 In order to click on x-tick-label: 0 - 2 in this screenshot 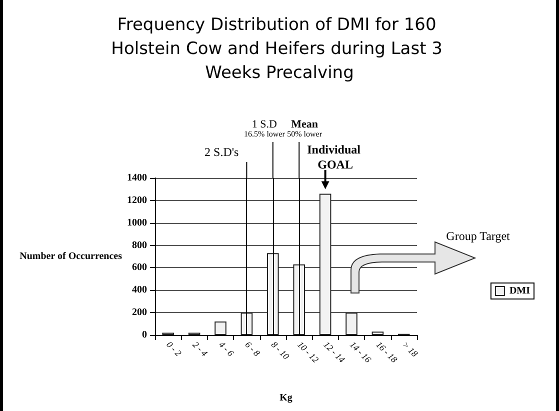, I will do `click(174, 349)`.